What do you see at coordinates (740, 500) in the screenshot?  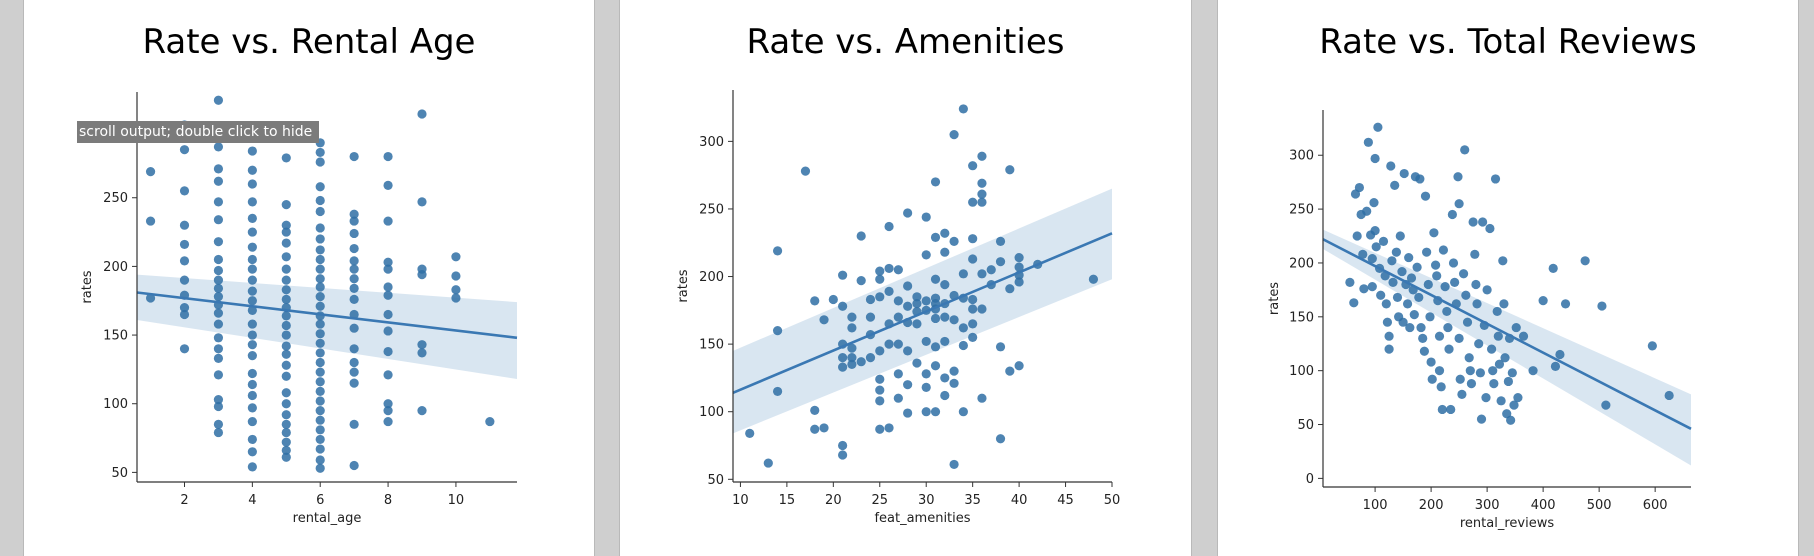 I see `x-tick-label: 10` at bounding box center [740, 500].